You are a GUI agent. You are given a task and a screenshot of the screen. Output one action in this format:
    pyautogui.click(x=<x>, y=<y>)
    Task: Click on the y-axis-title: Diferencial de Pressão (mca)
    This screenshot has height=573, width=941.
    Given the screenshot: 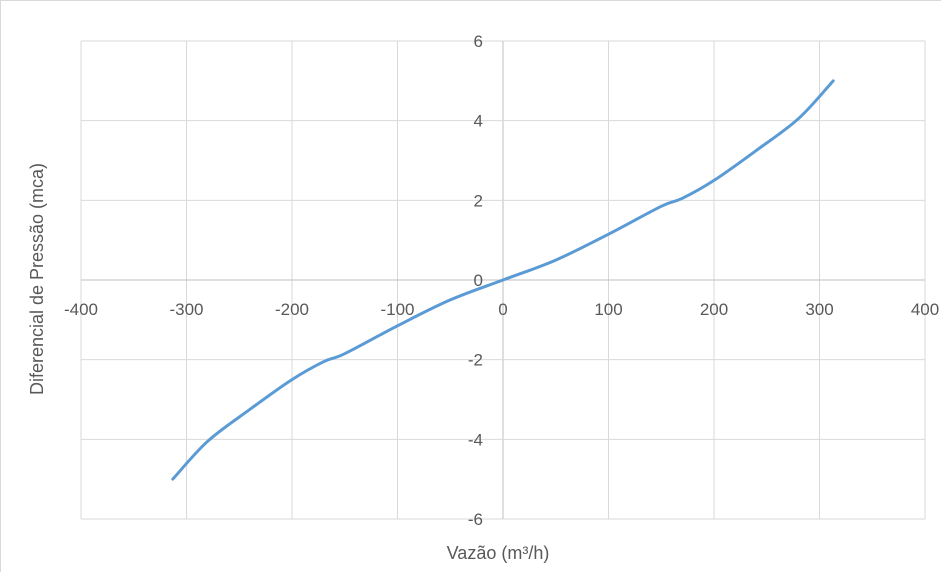 What is the action you would take?
    pyautogui.click(x=37, y=279)
    